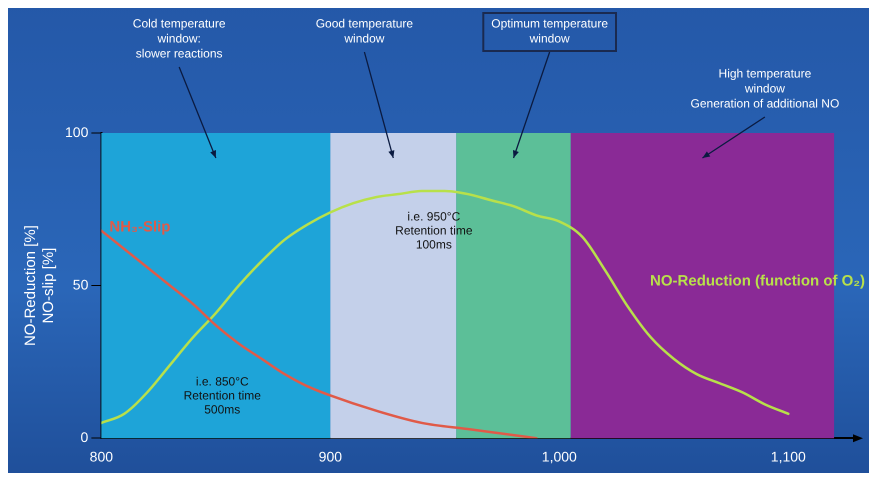 The height and width of the screenshot is (481, 877). Describe the element at coordinates (179, 38) in the screenshot. I see `band-label: Cold temperature window: slower reactions` at that location.